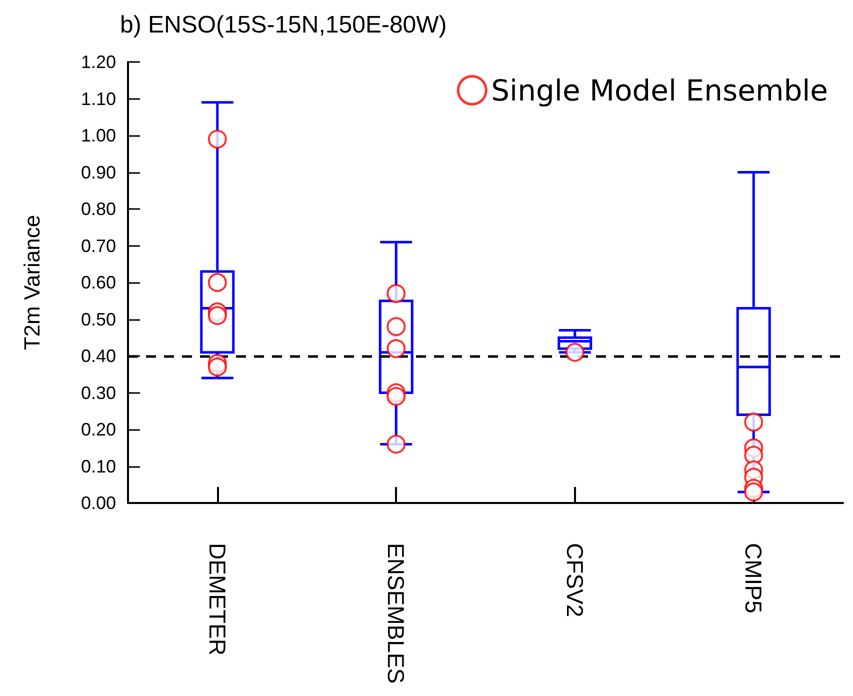  Describe the element at coordinates (98, 356) in the screenshot. I see `y-tick-label: 0.40` at that location.